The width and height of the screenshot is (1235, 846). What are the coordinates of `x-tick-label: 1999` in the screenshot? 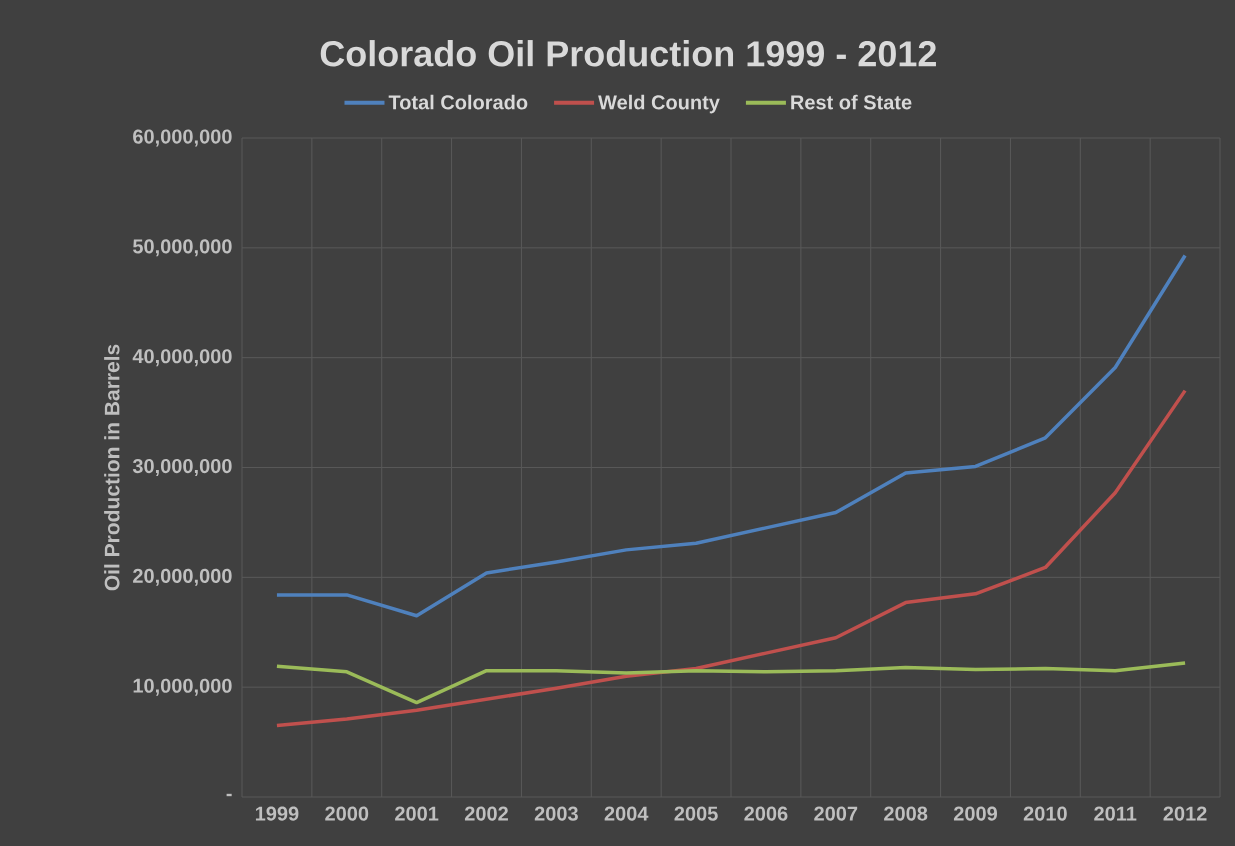 It's located at (277, 813).